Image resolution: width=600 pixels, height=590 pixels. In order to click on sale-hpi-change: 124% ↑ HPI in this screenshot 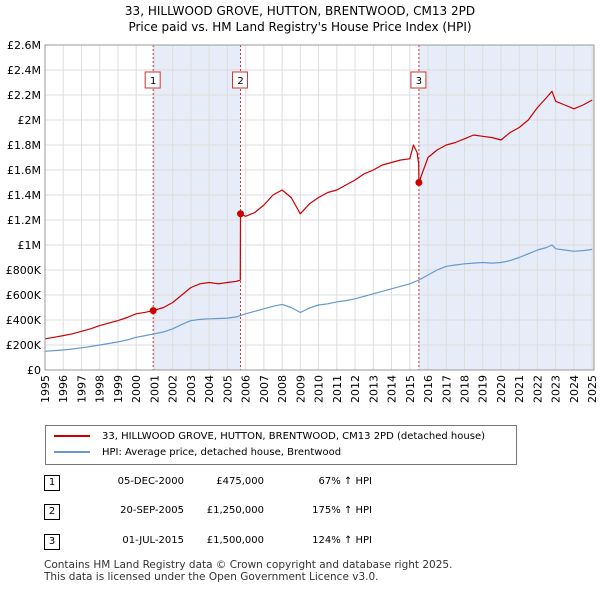, I will do `click(342, 540)`.